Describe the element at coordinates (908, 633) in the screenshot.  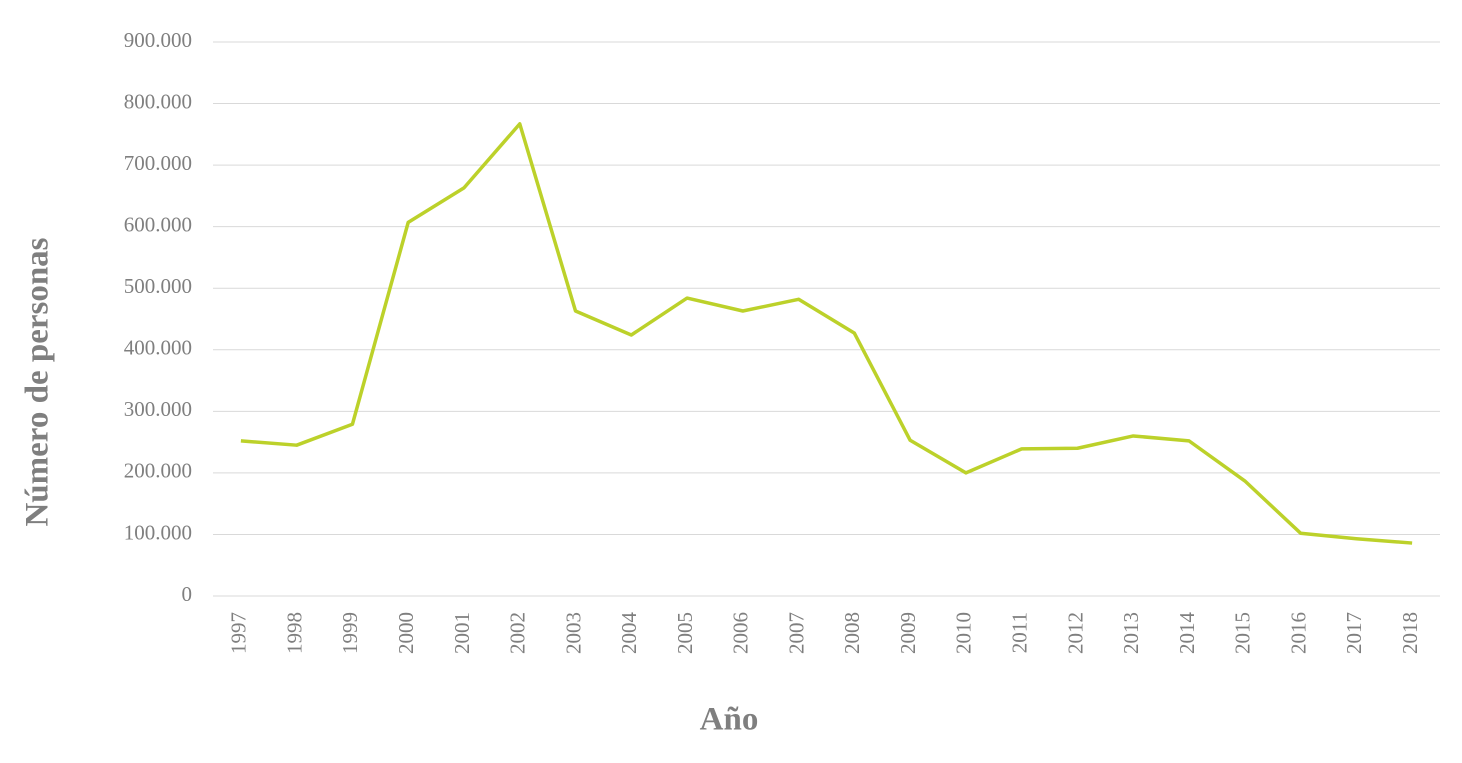
I see `x-tick-label: 2009` at that location.